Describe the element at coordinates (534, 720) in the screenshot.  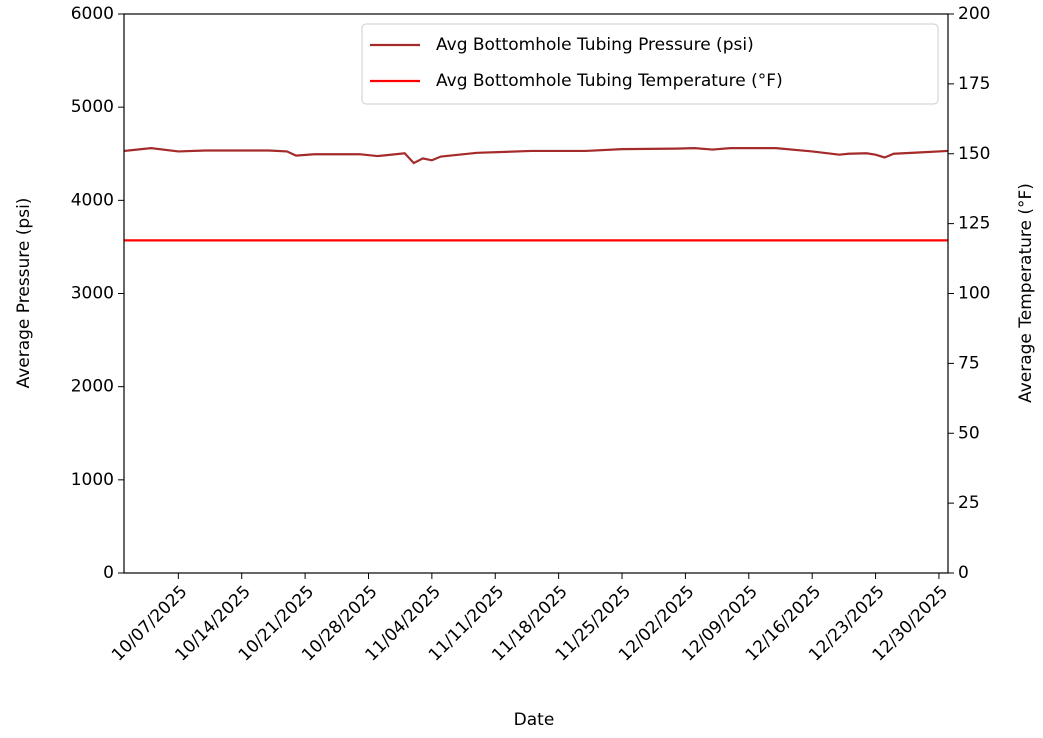
I see `x-axis-label: Date` at that location.